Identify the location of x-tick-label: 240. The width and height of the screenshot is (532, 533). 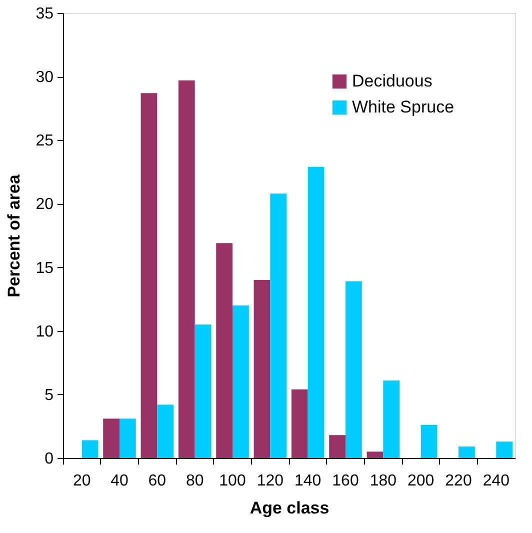
(496, 481).